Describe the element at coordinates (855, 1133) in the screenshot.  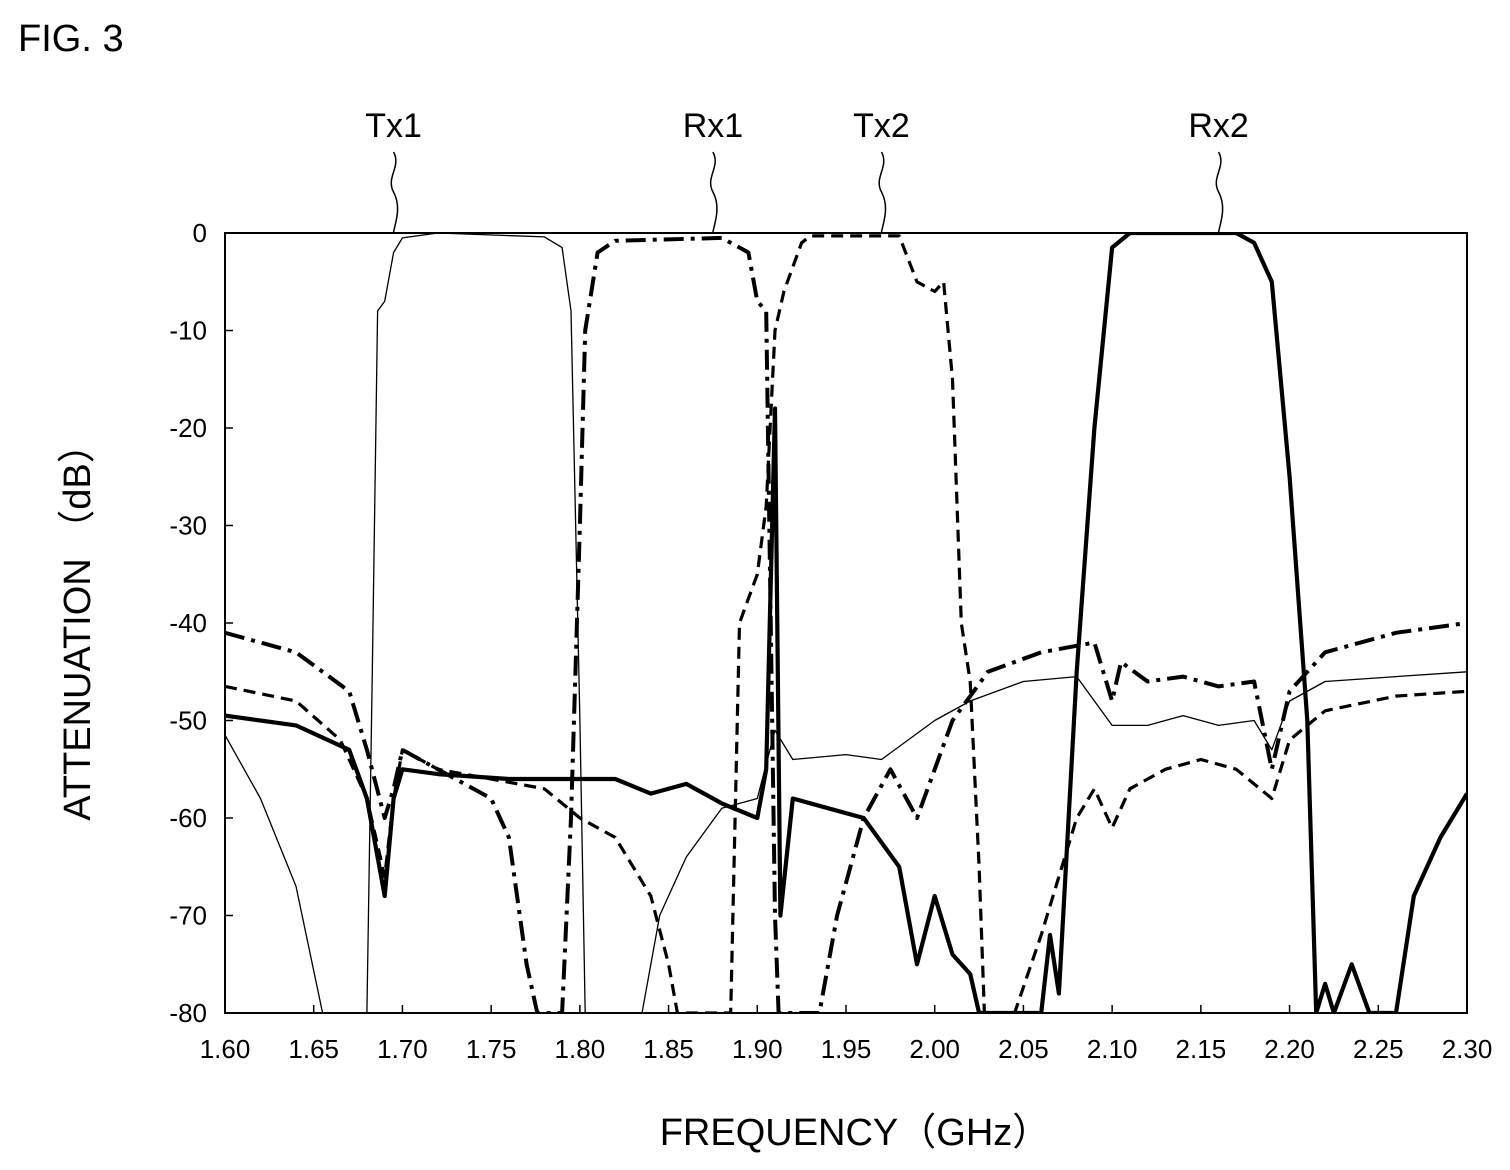
I see `x-axis-title: FREQUENCY（GHz）` at that location.